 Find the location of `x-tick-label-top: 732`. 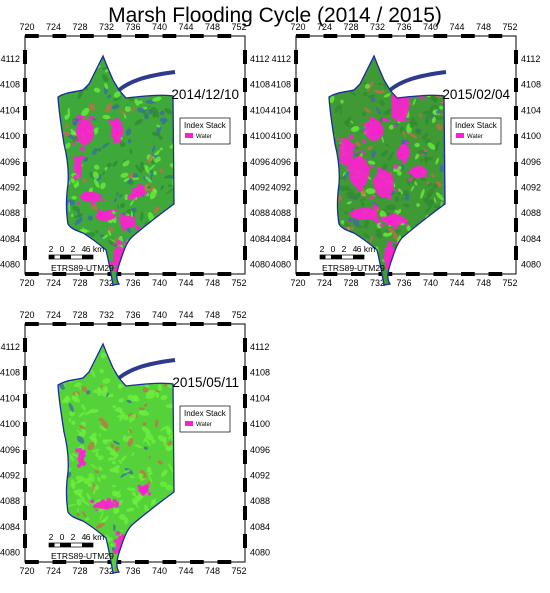

x-tick-label-top: 732 is located at coordinates (377, 27).